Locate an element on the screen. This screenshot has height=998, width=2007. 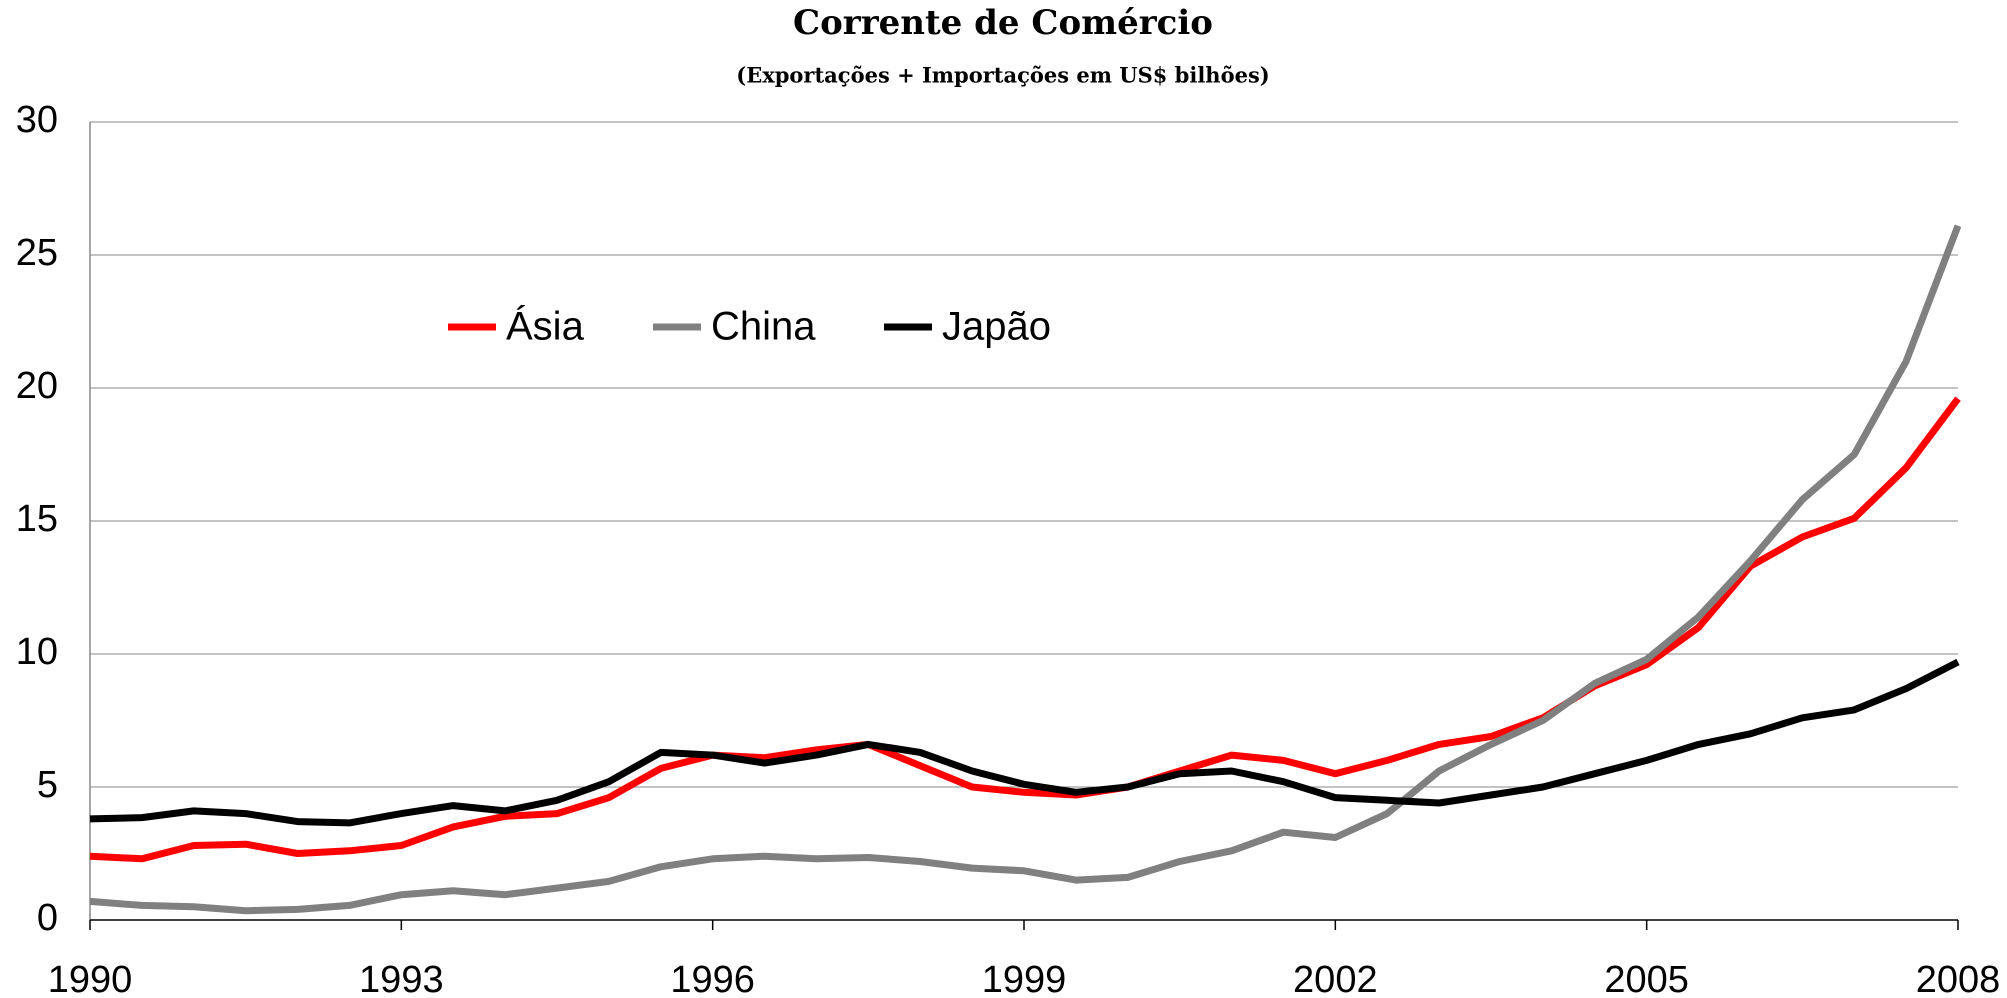
legend-label: Ásia is located at coordinates (545, 326).